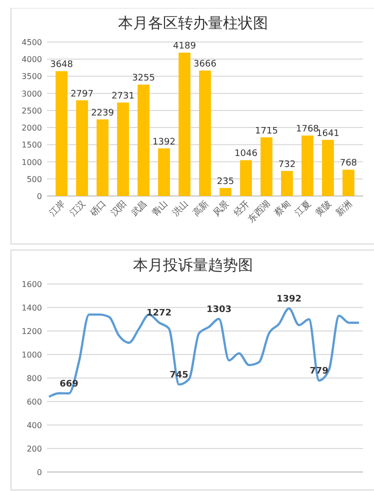 This screenshot has width=374, height=491. What do you see at coordinates (32, 59) in the screenshot?
I see `y-tick-label: 4000` at bounding box center [32, 59].